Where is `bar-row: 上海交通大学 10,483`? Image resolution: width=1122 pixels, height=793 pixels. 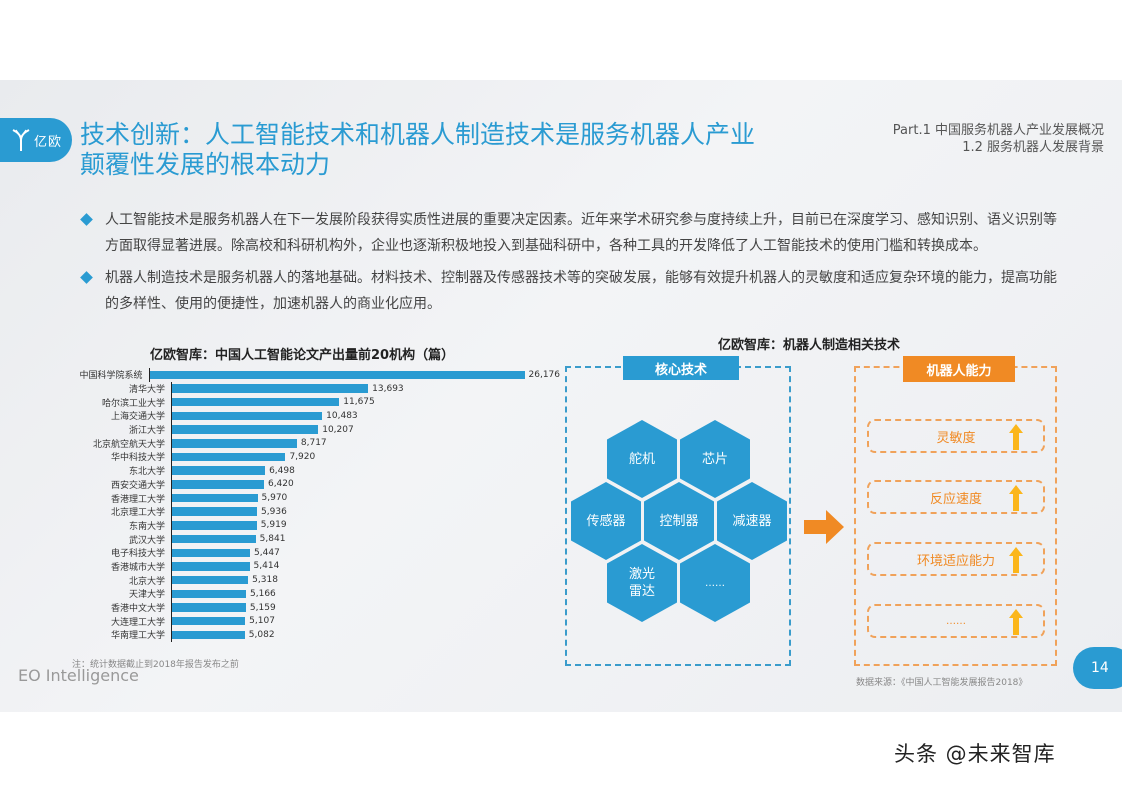
bar-row: 上海交通大学 10,483 is located at coordinates (310, 416).